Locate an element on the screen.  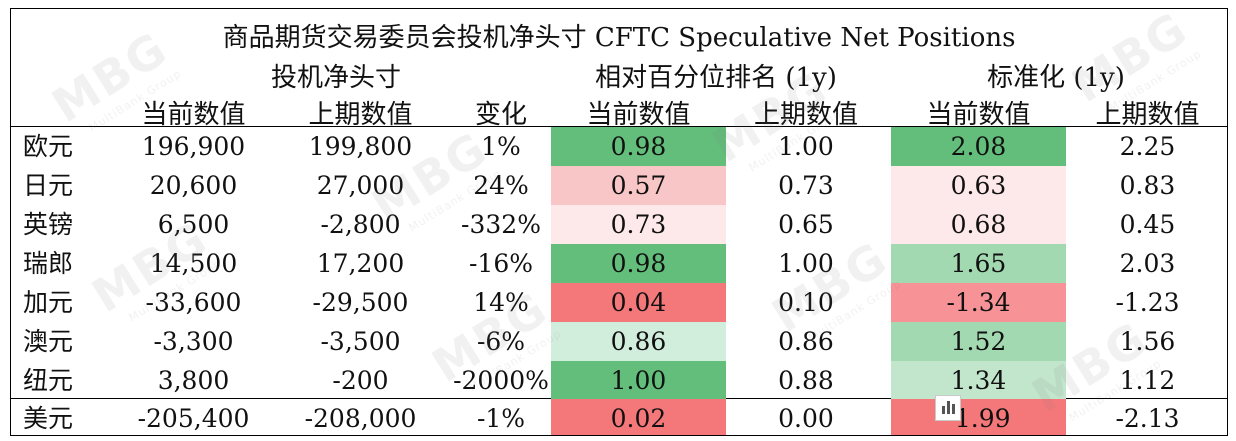
zscore-previous: -1.23 is located at coordinates (1147, 302).